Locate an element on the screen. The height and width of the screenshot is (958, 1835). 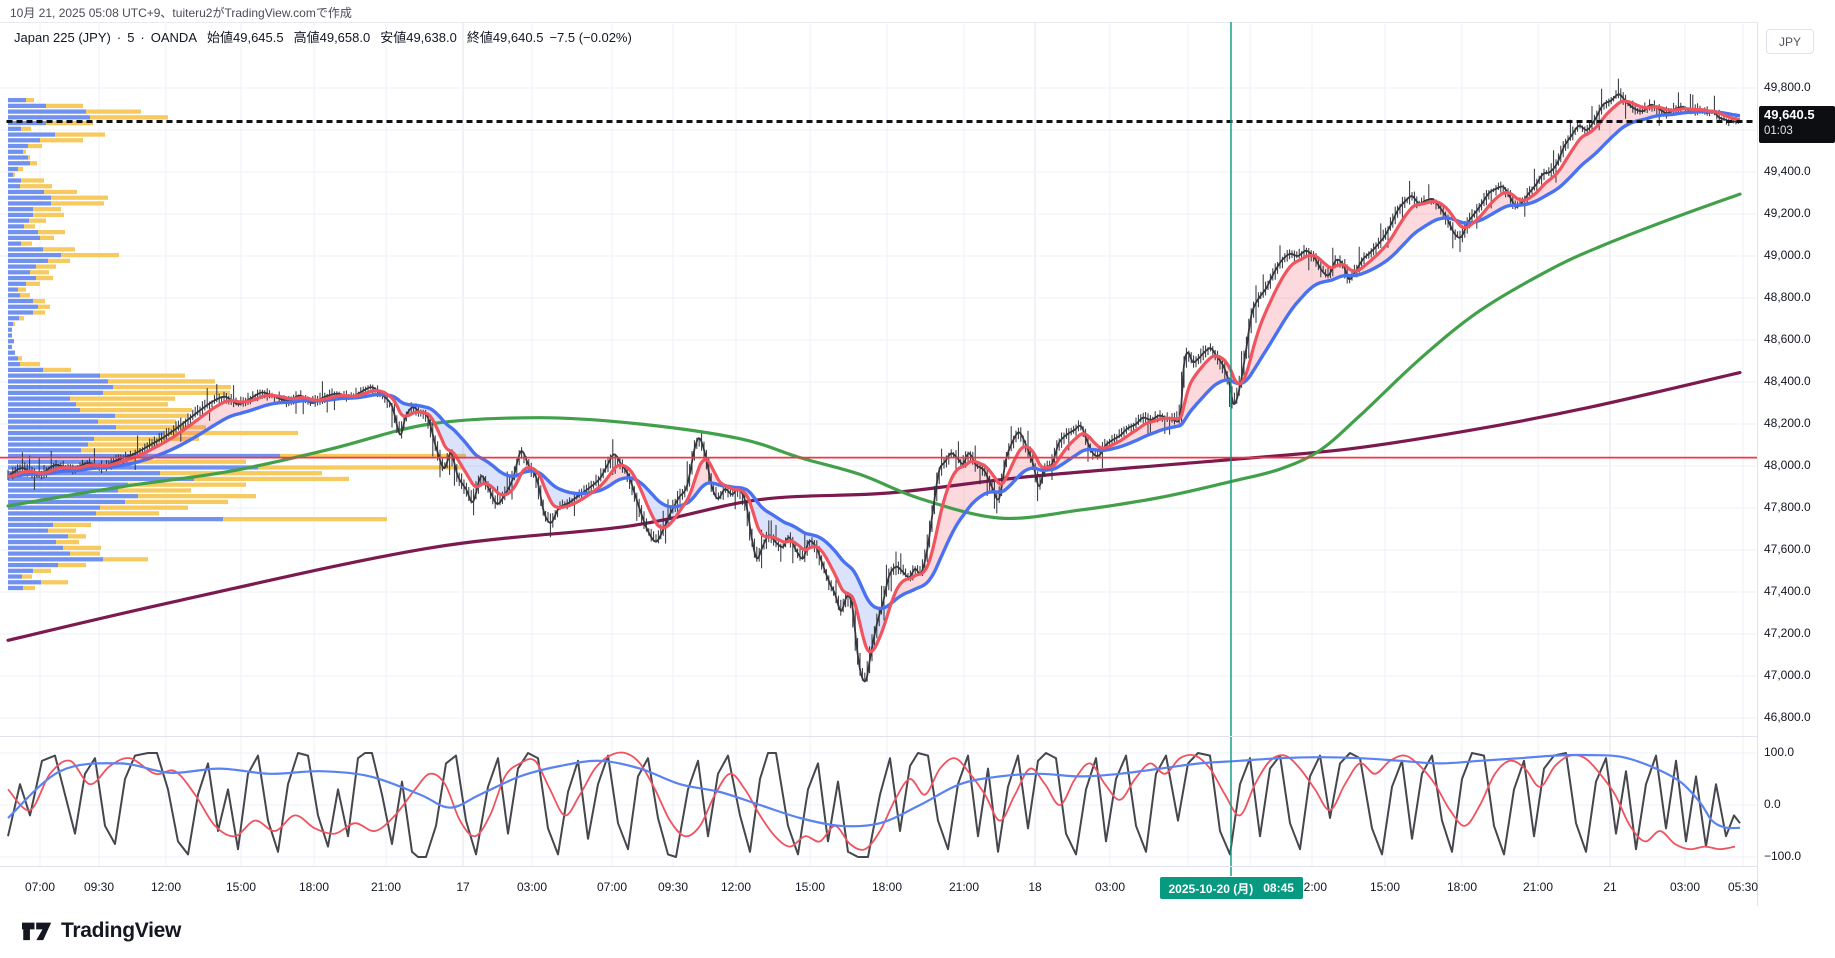
price-axis-column is located at coordinates (1796, 464).